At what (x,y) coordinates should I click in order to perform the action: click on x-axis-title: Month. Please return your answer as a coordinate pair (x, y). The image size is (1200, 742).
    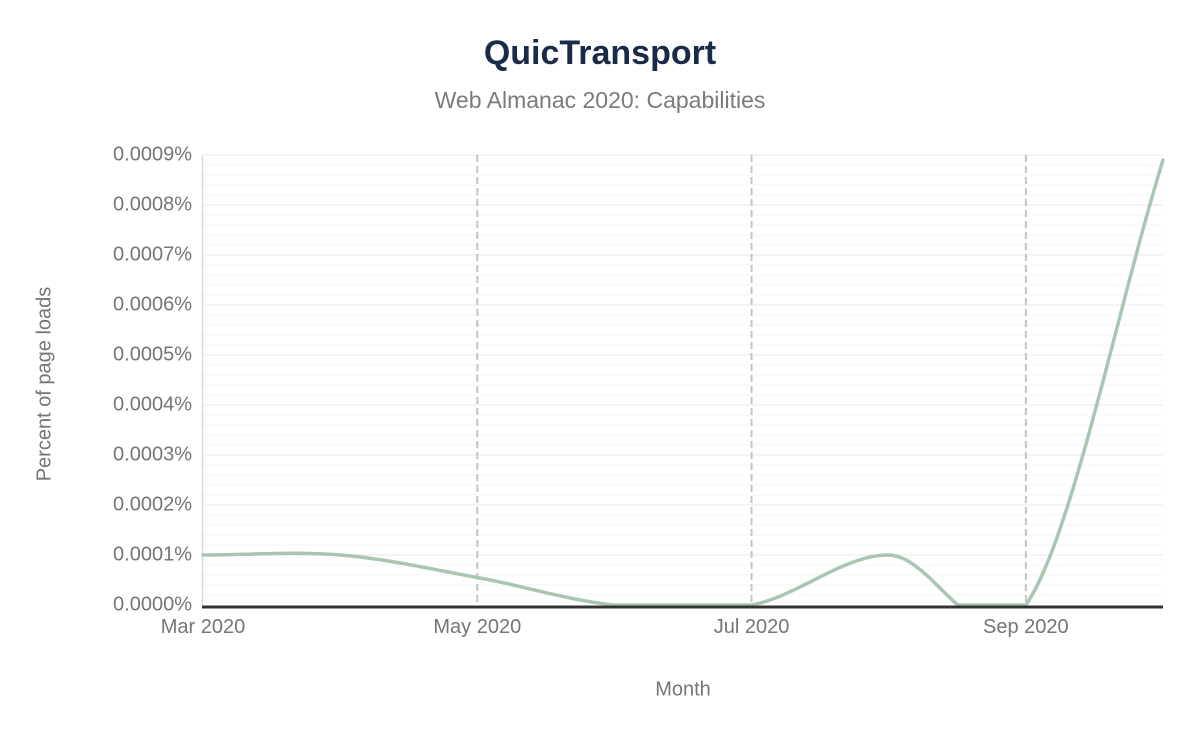
    Looking at the image, I should click on (683, 689).